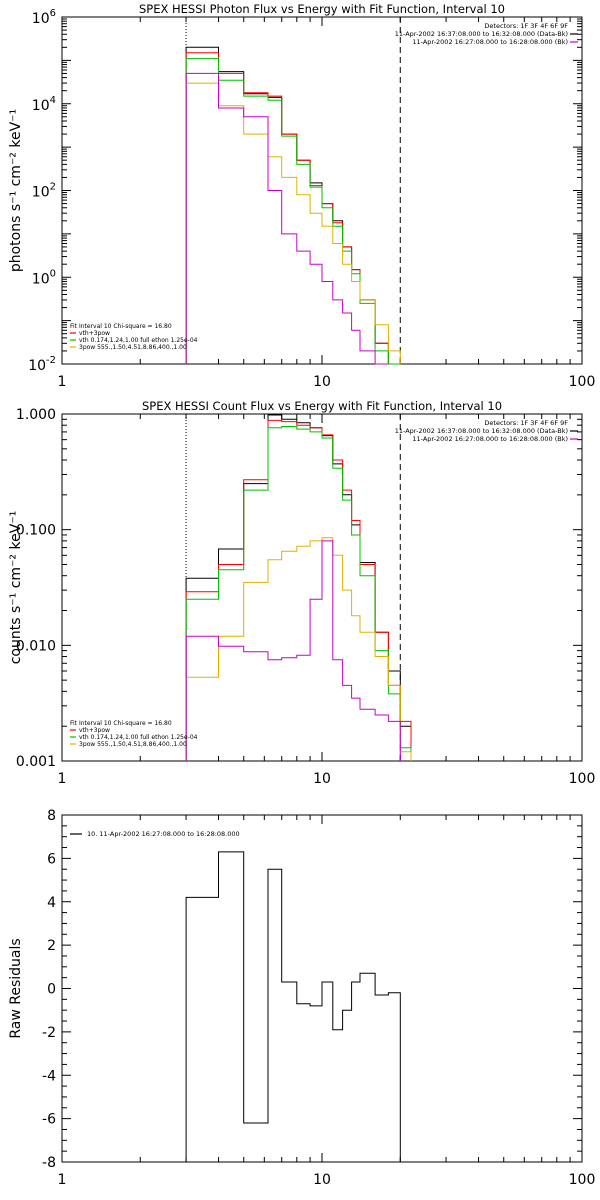 The height and width of the screenshot is (1200, 600). I want to click on y-axis-label: Raw Residuals, so click(16, 988).